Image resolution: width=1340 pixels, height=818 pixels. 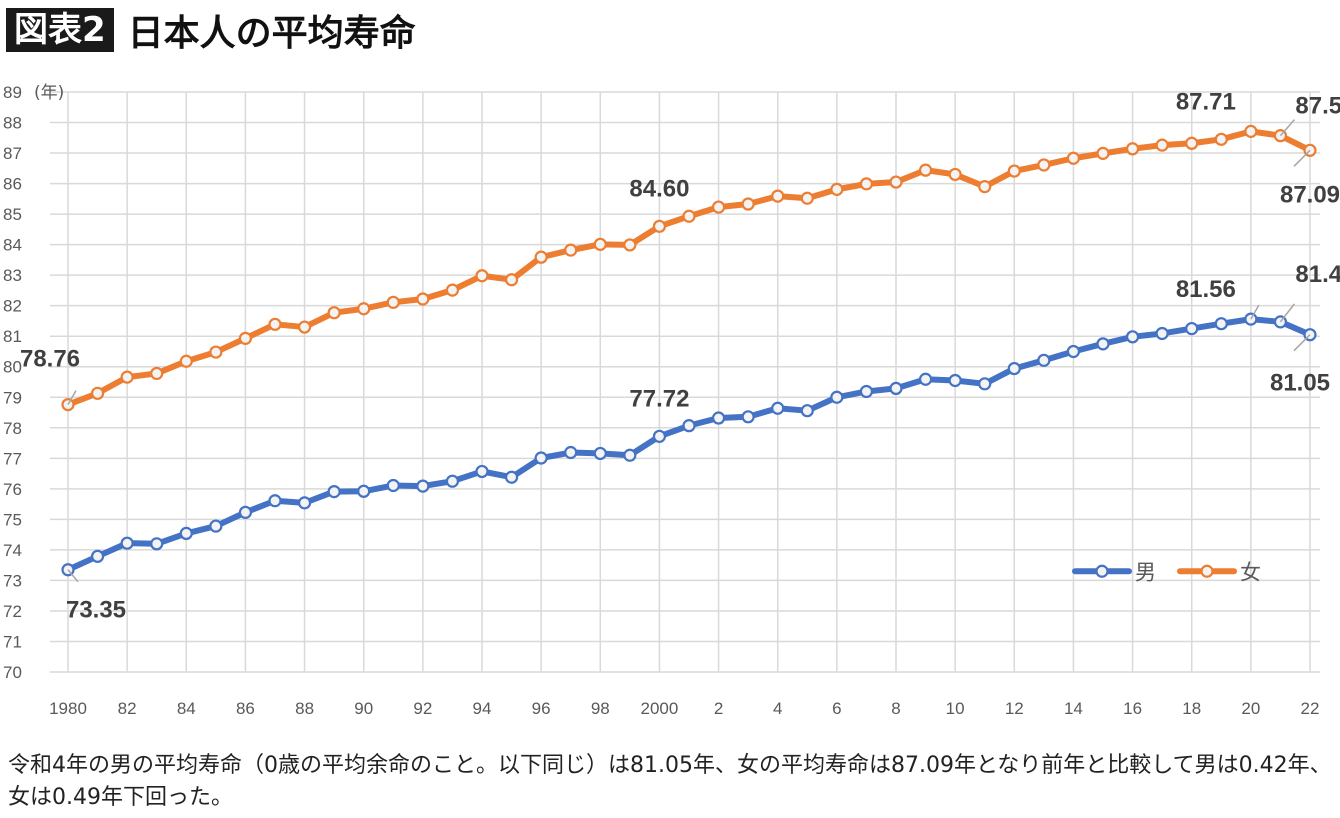 I want to click on figure-number-tag: 図表2, so click(x=60, y=30).